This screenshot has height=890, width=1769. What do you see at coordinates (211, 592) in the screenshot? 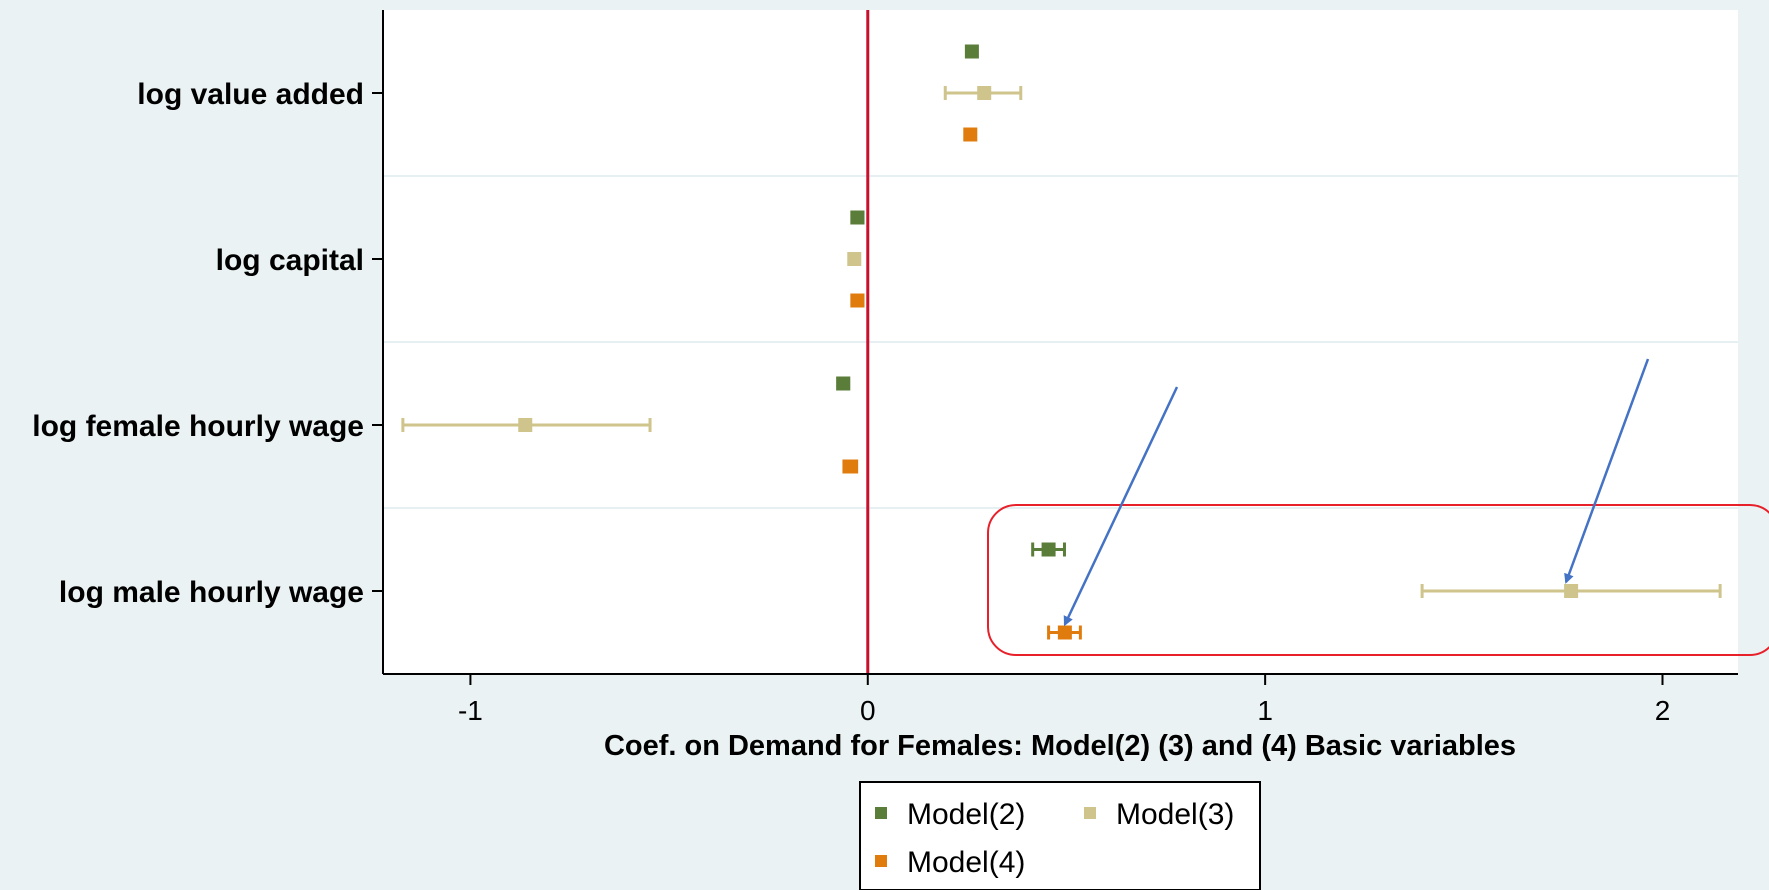
I see `category-label: log male hourly wage` at bounding box center [211, 592].